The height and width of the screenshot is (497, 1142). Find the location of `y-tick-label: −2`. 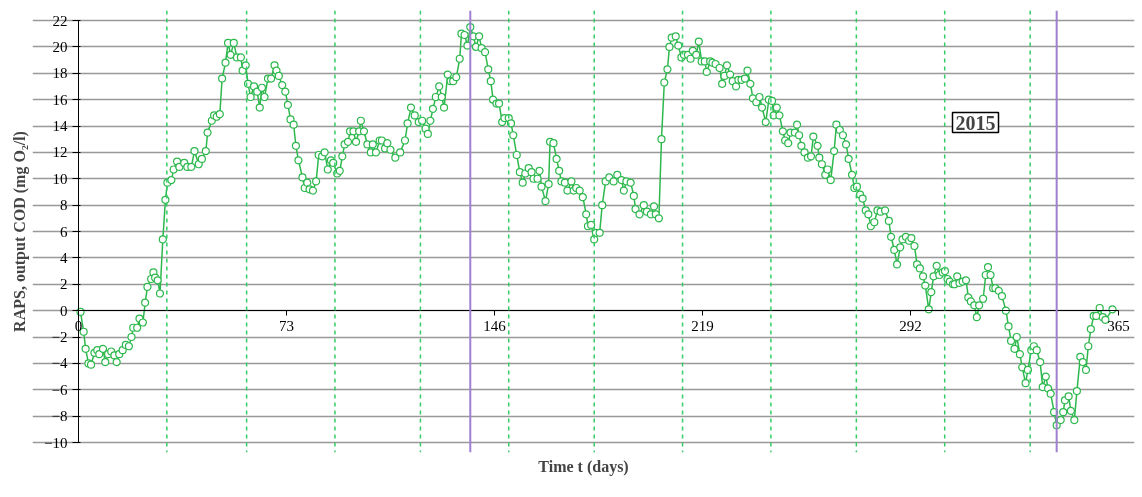

y-tick-label: −2 is located at coordinates (59, 337).